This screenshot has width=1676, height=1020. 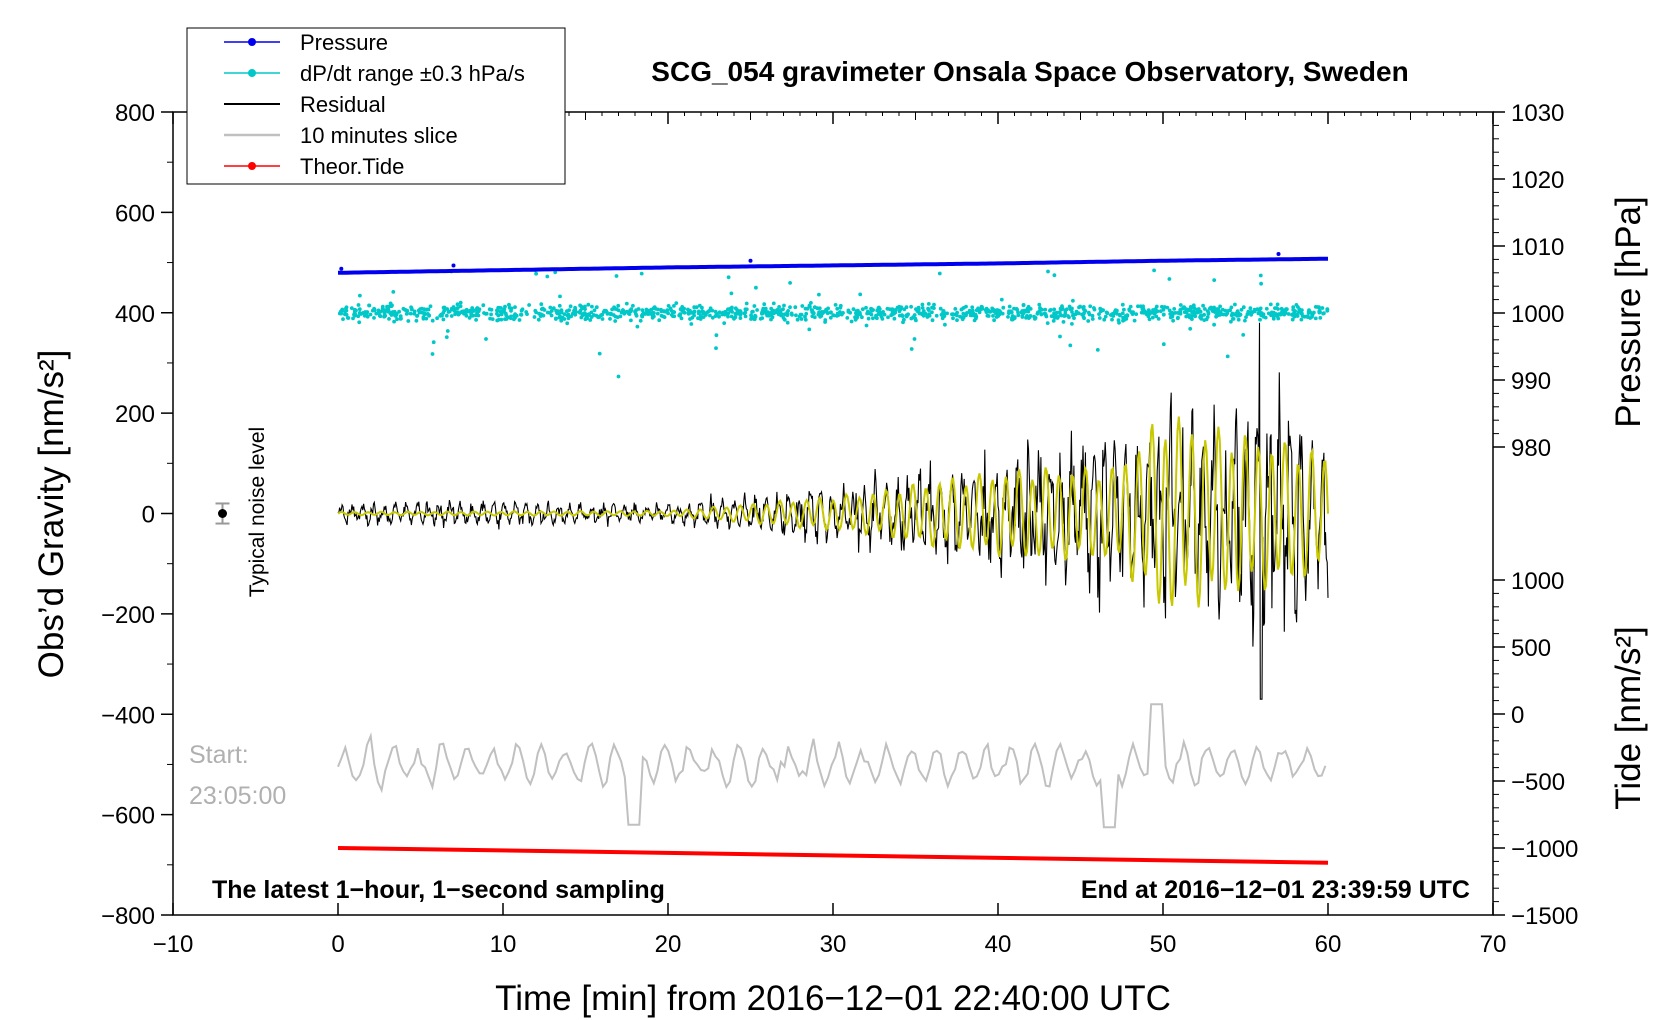 What do you see at coordinates (135, 414) in the screenshot?
I see `y-tick-label-left: 200` at bounding box center [135, 414].